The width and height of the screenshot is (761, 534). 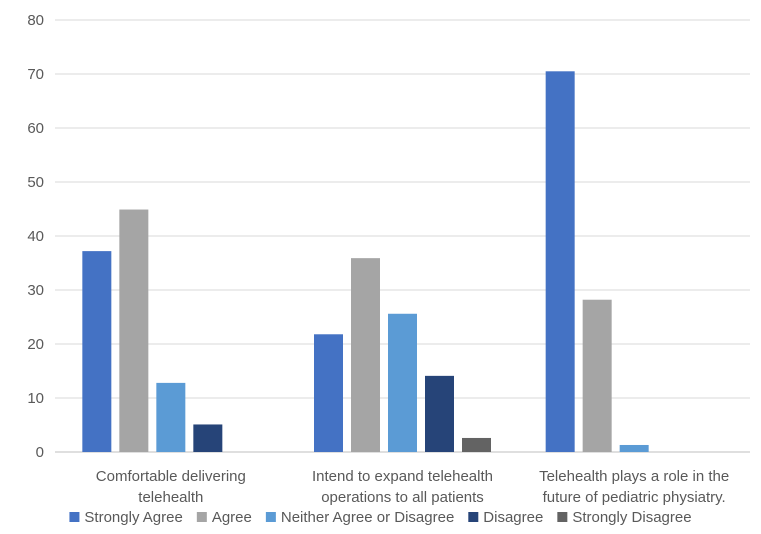 I want to click on legend-label: Neither Agree or Disagree, so click(x=367, y=517).